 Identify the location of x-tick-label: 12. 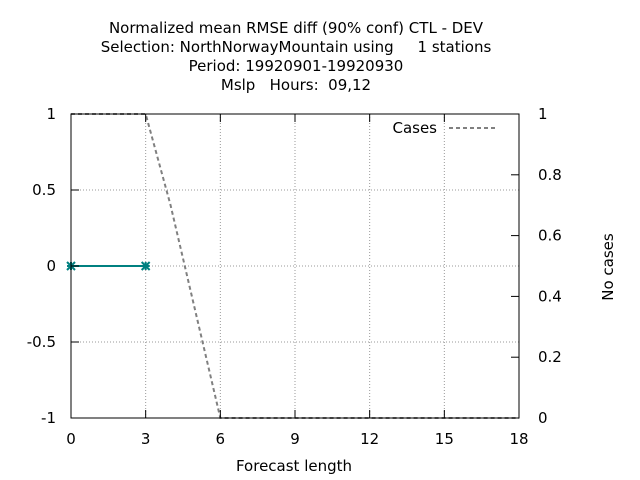
(369, 439).